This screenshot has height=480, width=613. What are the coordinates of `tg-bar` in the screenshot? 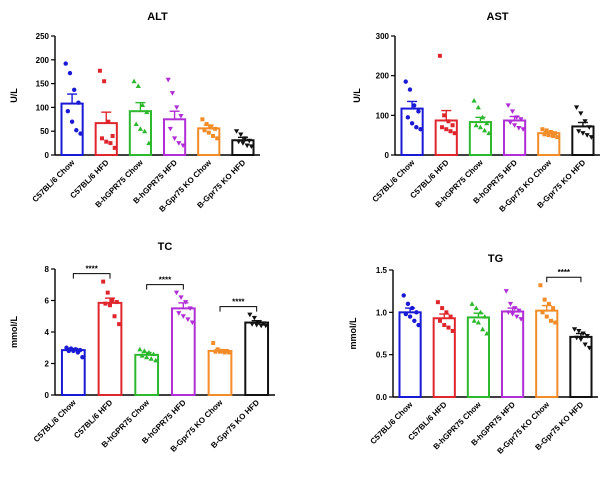 It's located at (478, 357).